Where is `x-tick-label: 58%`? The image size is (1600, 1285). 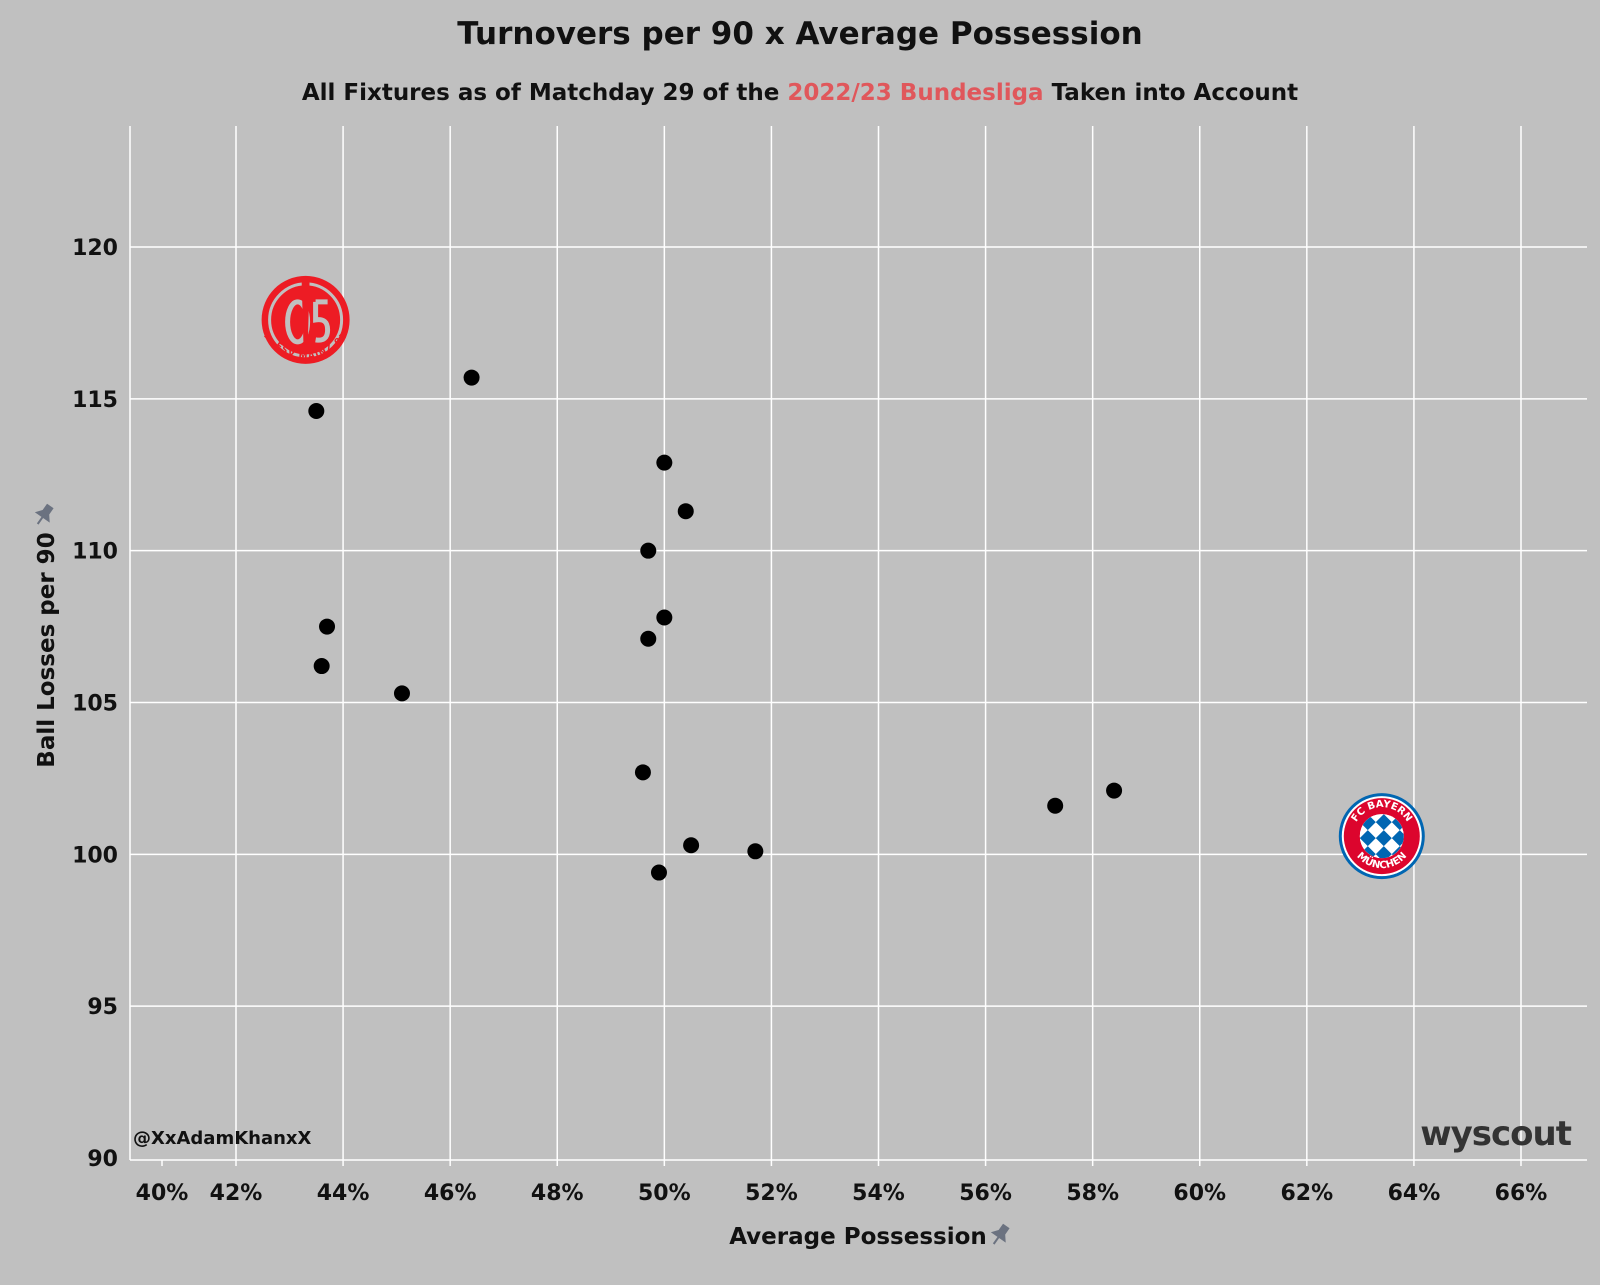 x-tick-label: 58% is located at coordinates (1092, 1193).